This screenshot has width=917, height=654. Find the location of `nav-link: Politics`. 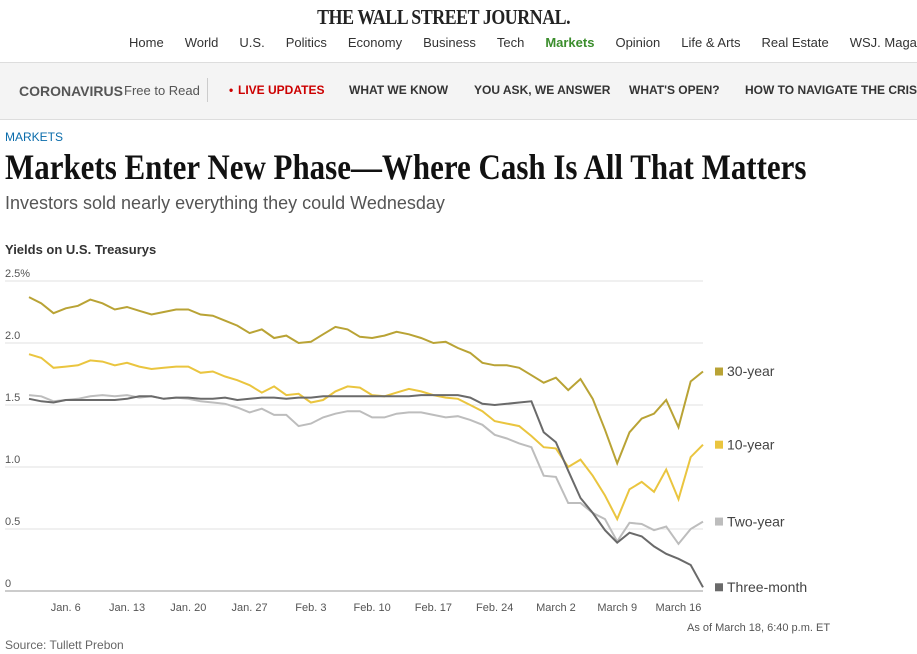

nav-link: Politics is located at coordinates (306, 42).